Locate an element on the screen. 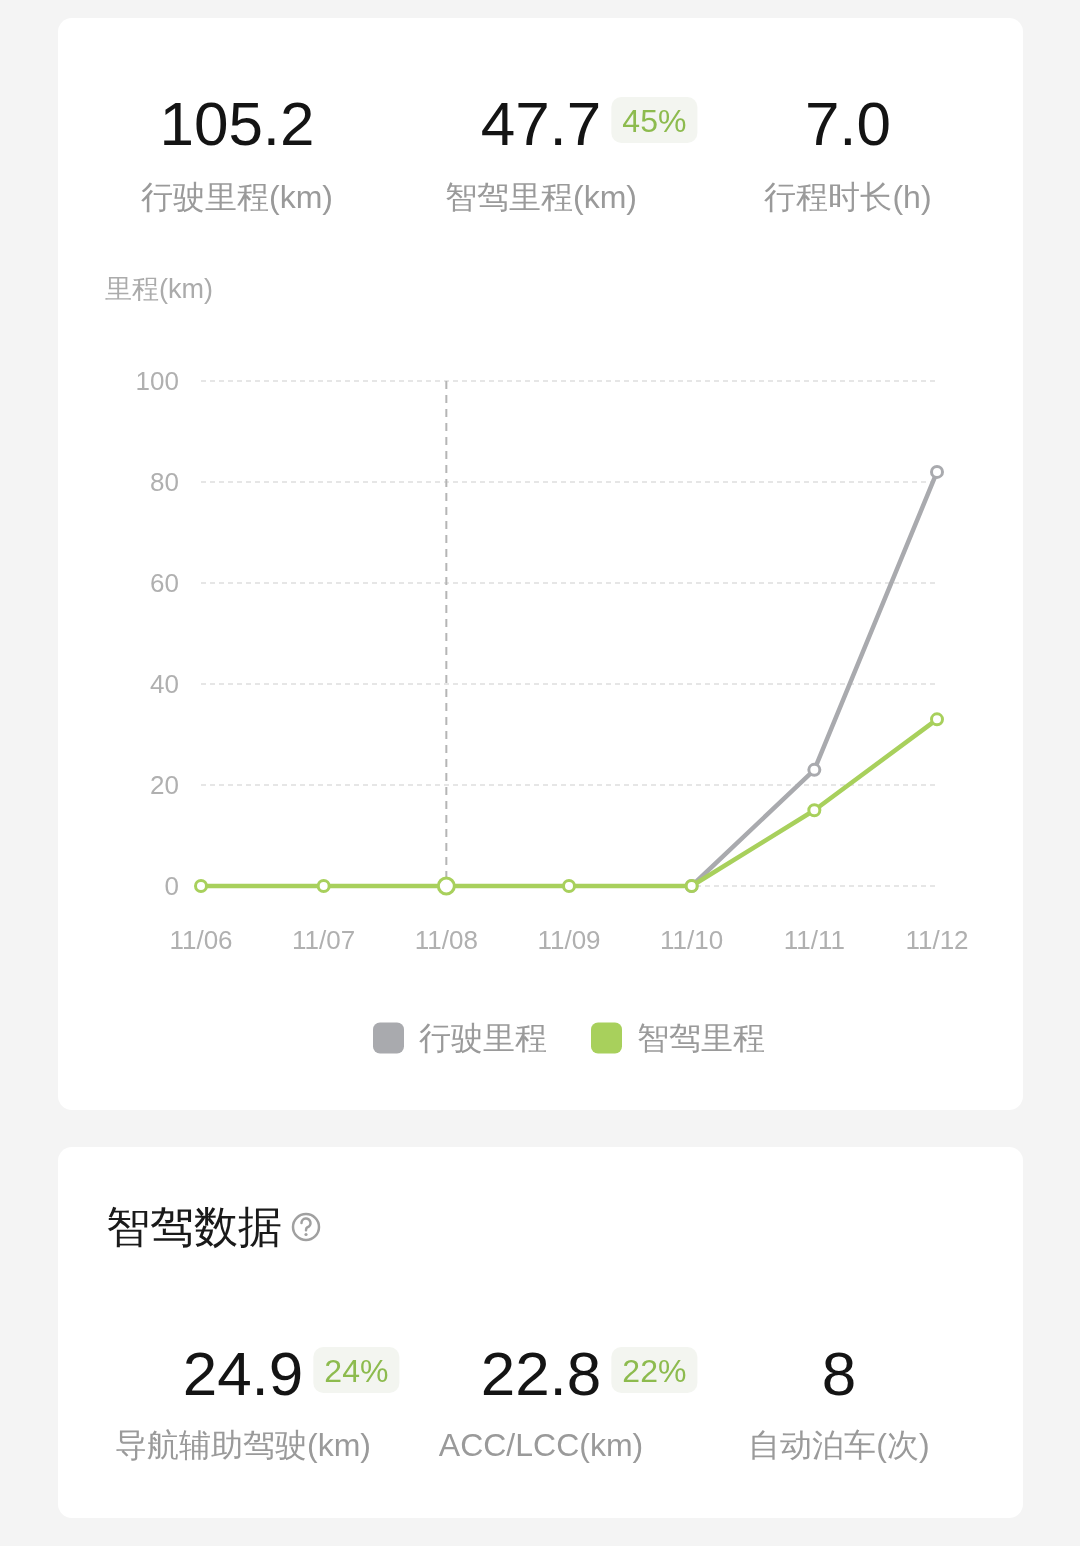 This screenshot has width=1080, height=1546. label: 行程时长(h) is located at coordinates (848, 197).